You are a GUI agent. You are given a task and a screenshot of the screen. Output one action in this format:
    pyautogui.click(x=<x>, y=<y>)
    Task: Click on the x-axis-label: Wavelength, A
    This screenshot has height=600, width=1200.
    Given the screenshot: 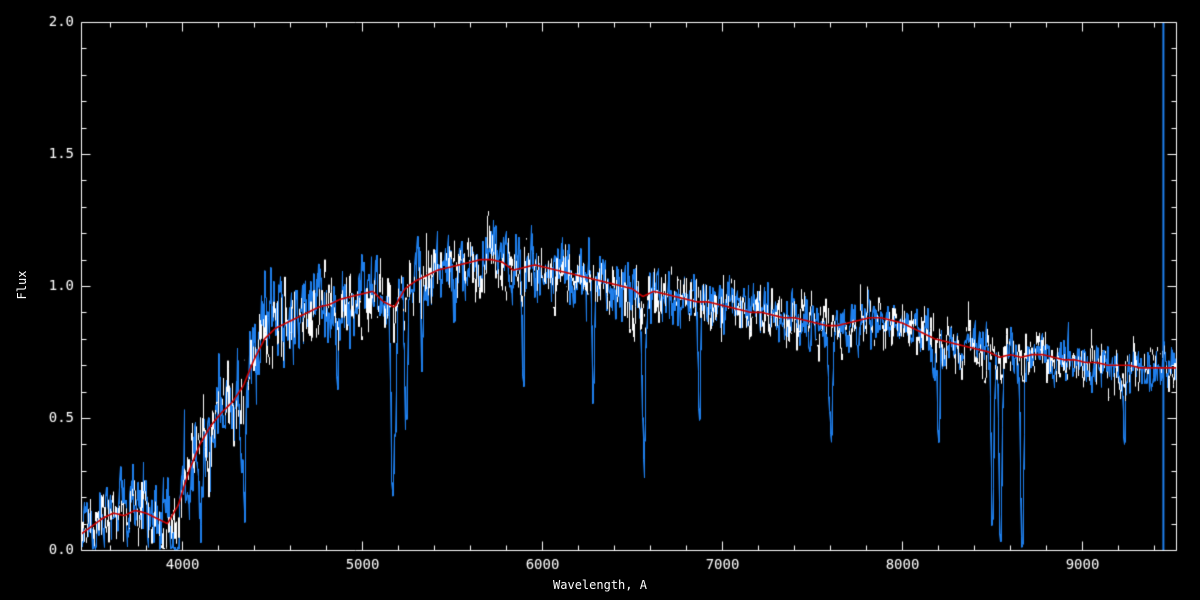 What is the action you would take?
    pyautogui.click(x=600, y=585)
    